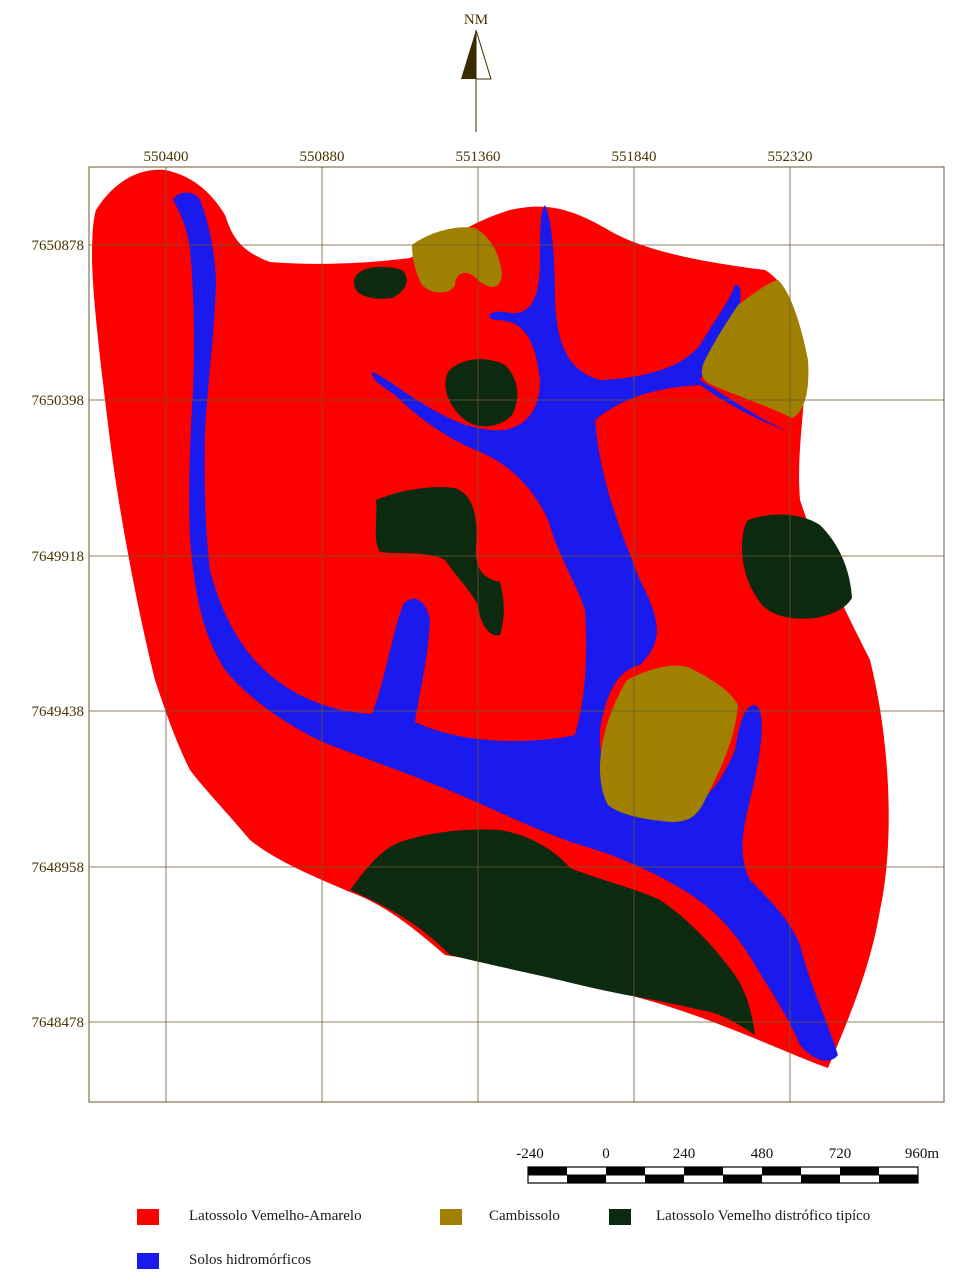  What do you see at coordinates (58, 557) in the screenshot?
I see `y-label: 7649918` at bounding box center [58, 557].